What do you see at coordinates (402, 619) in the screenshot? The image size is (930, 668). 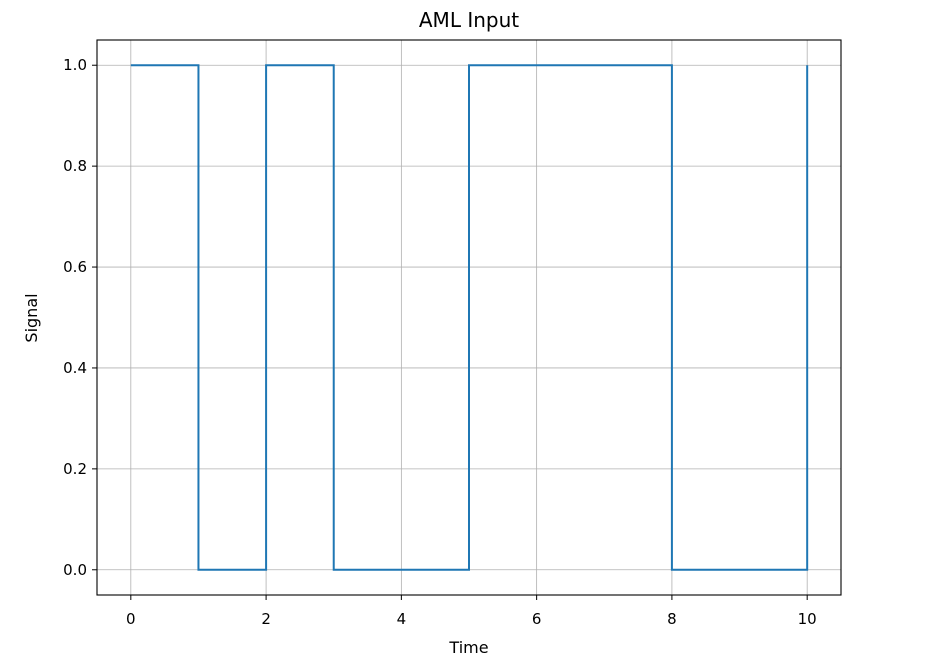 I see `x-tick-label: 4` at bounding box center [402, 619].